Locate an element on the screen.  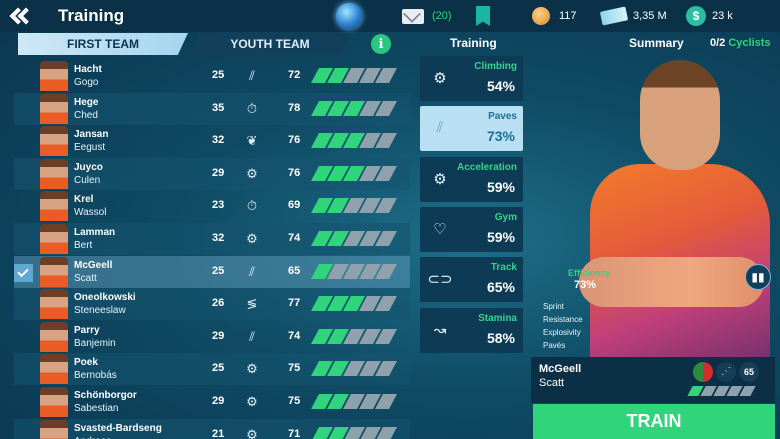
globe-icon is located at coordinates (349, 16).